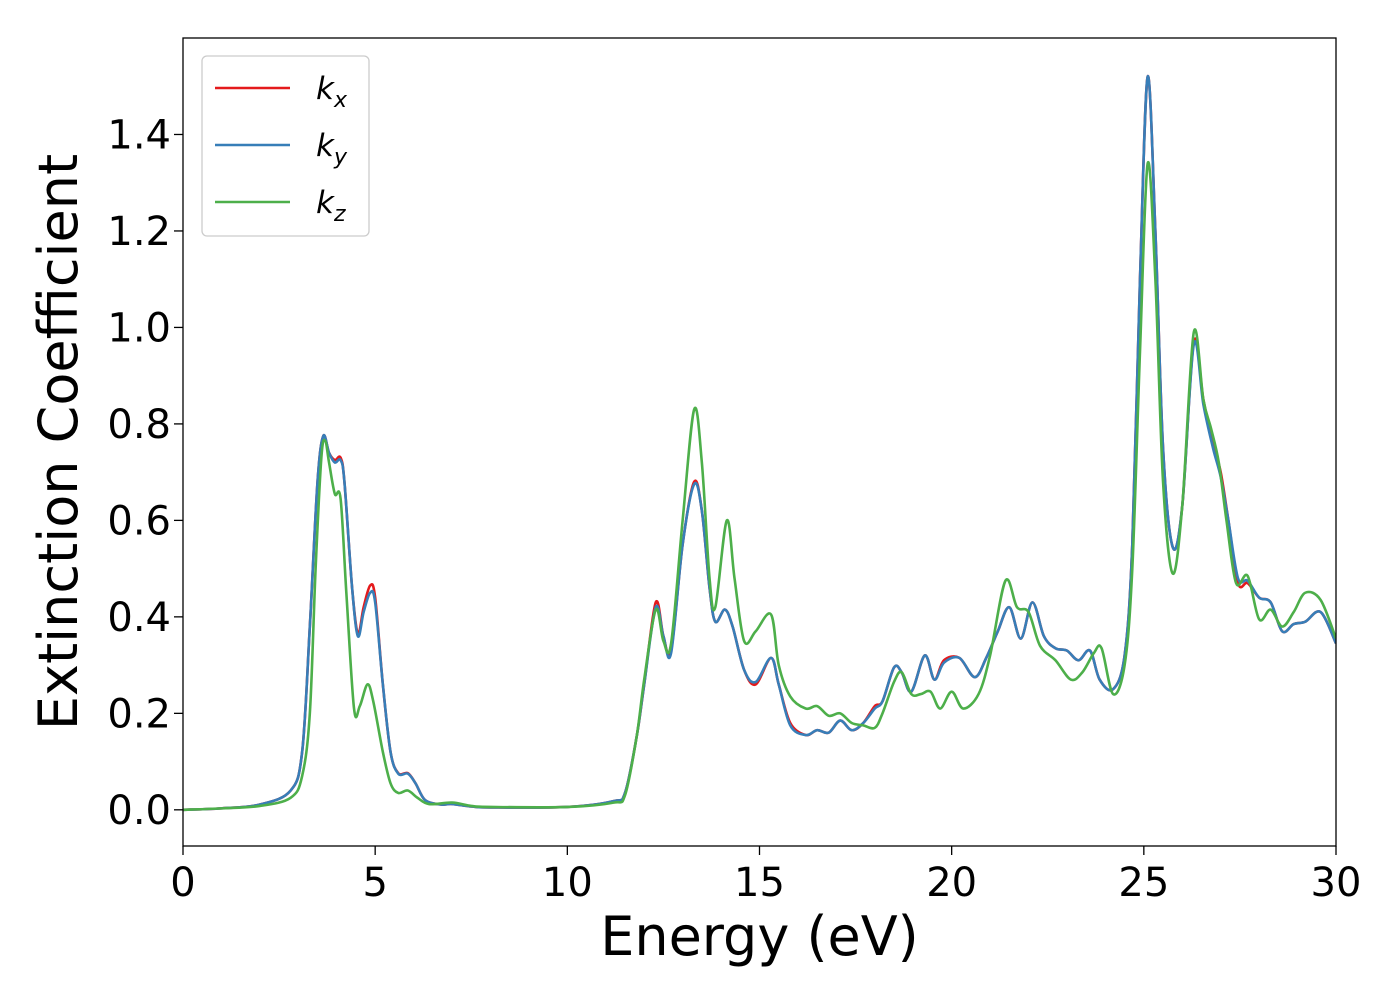 The width and height of the screenshot is (1400, 1004). I want to click on x-tick-label: 5, so click(374, 883).